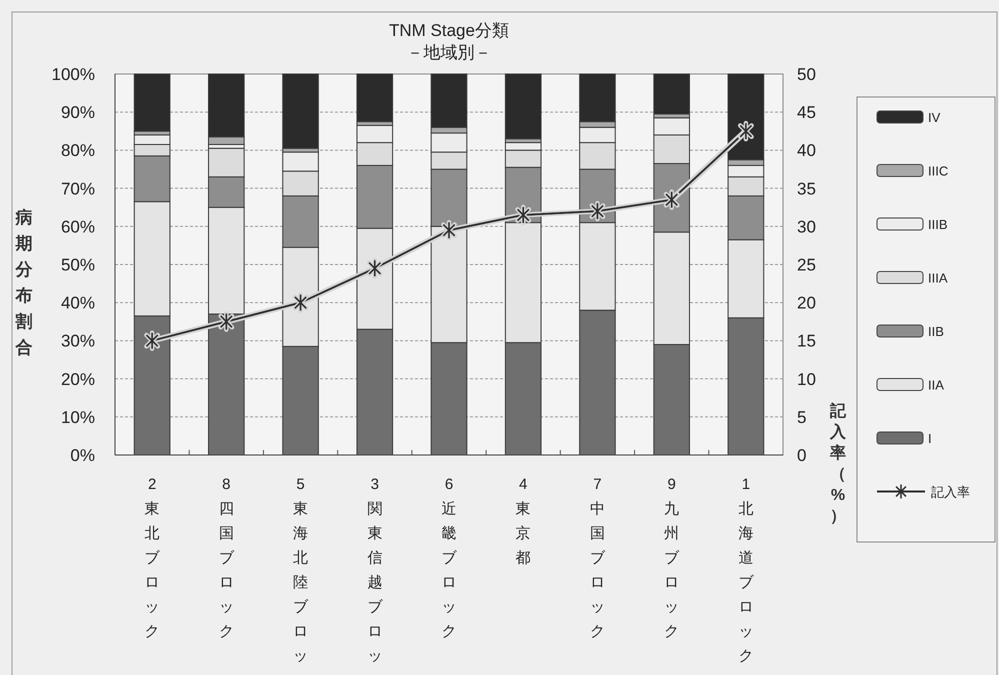 This screenshot has height=675, width=999. Describe the element at coordinates (449, 52) in the screenshot. I see `subtitle: －地域別－` at that location.